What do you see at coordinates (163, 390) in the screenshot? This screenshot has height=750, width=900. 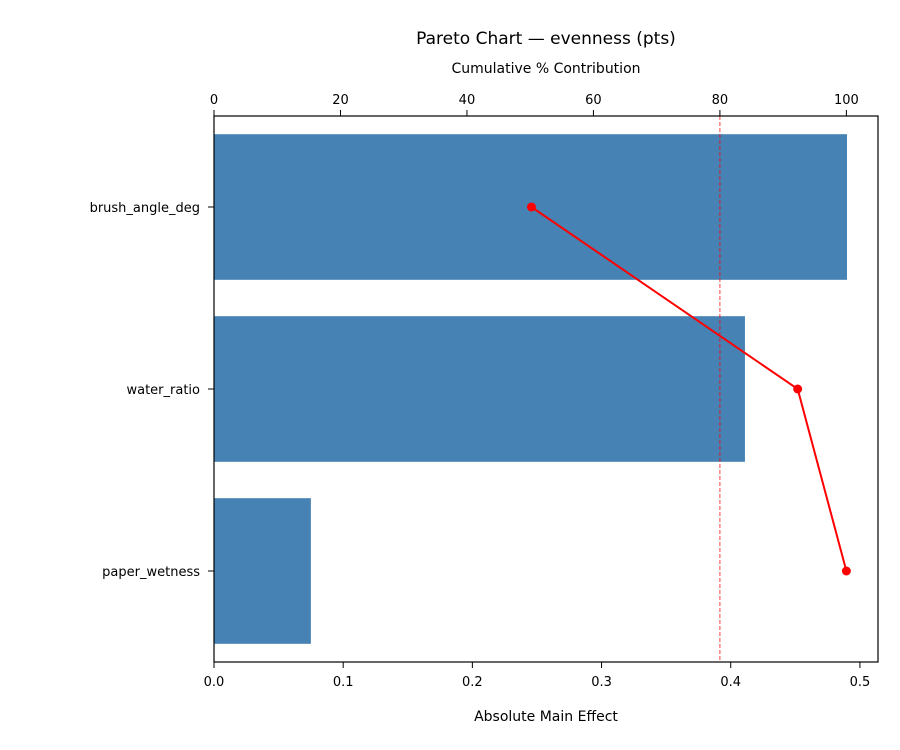 I see `y-tick-label: water_ratio` at bounding box center [163, 390].